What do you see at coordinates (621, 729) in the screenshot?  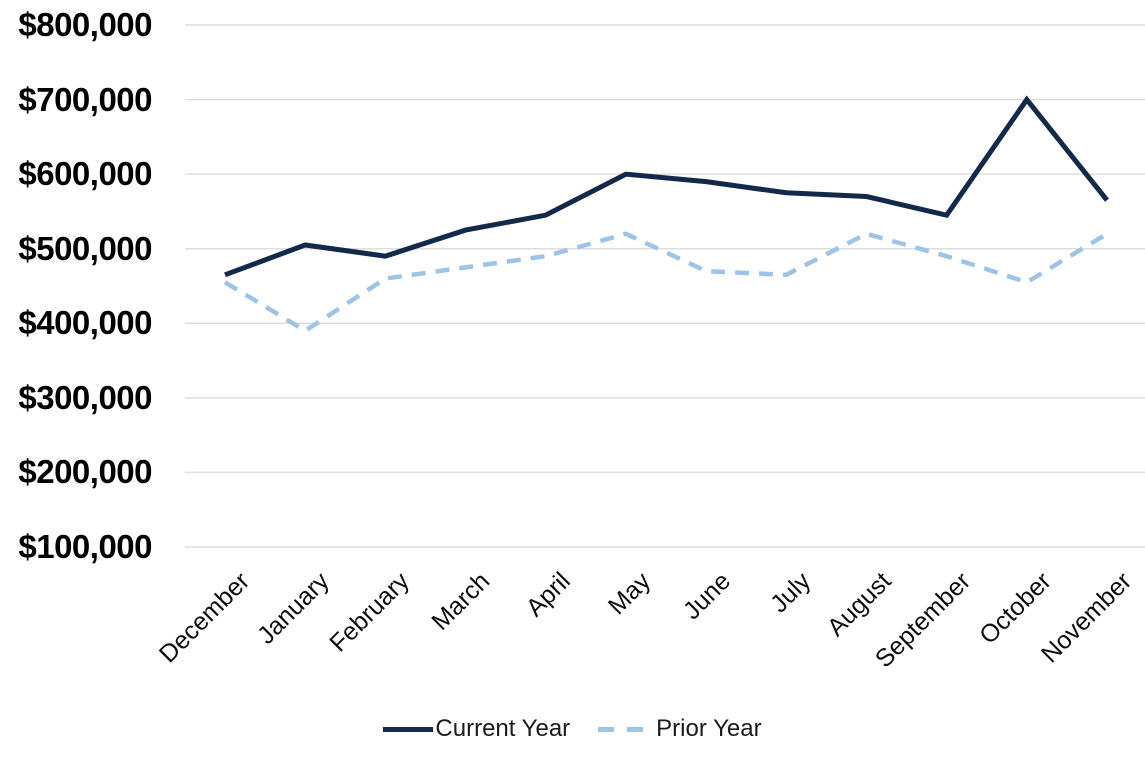 I see `prior-year-dashed-line-swatch-icon` at bounding box center [621, 729].